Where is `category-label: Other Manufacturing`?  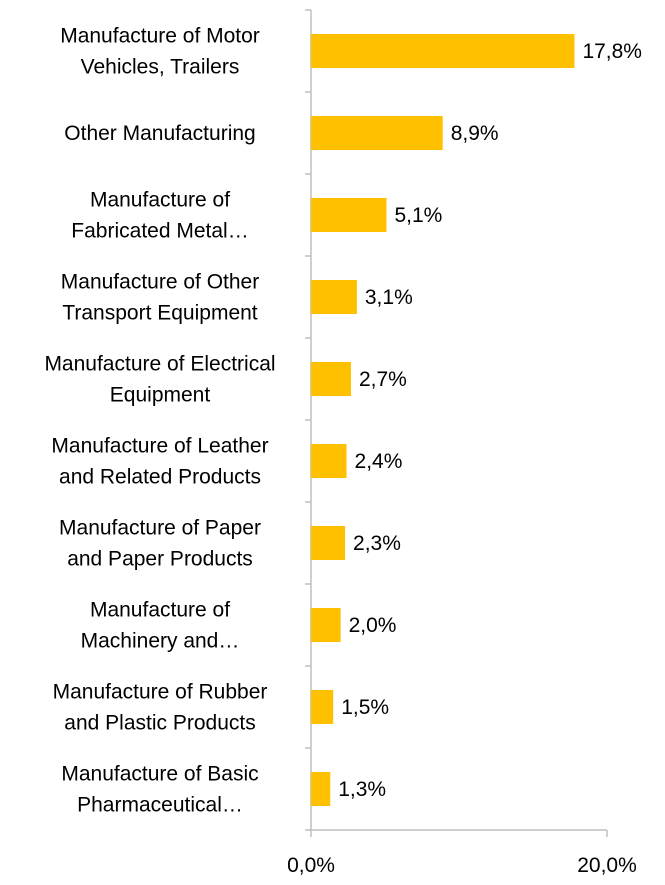 category-label: Other Manufacturing is located at coordinates (159, 133).